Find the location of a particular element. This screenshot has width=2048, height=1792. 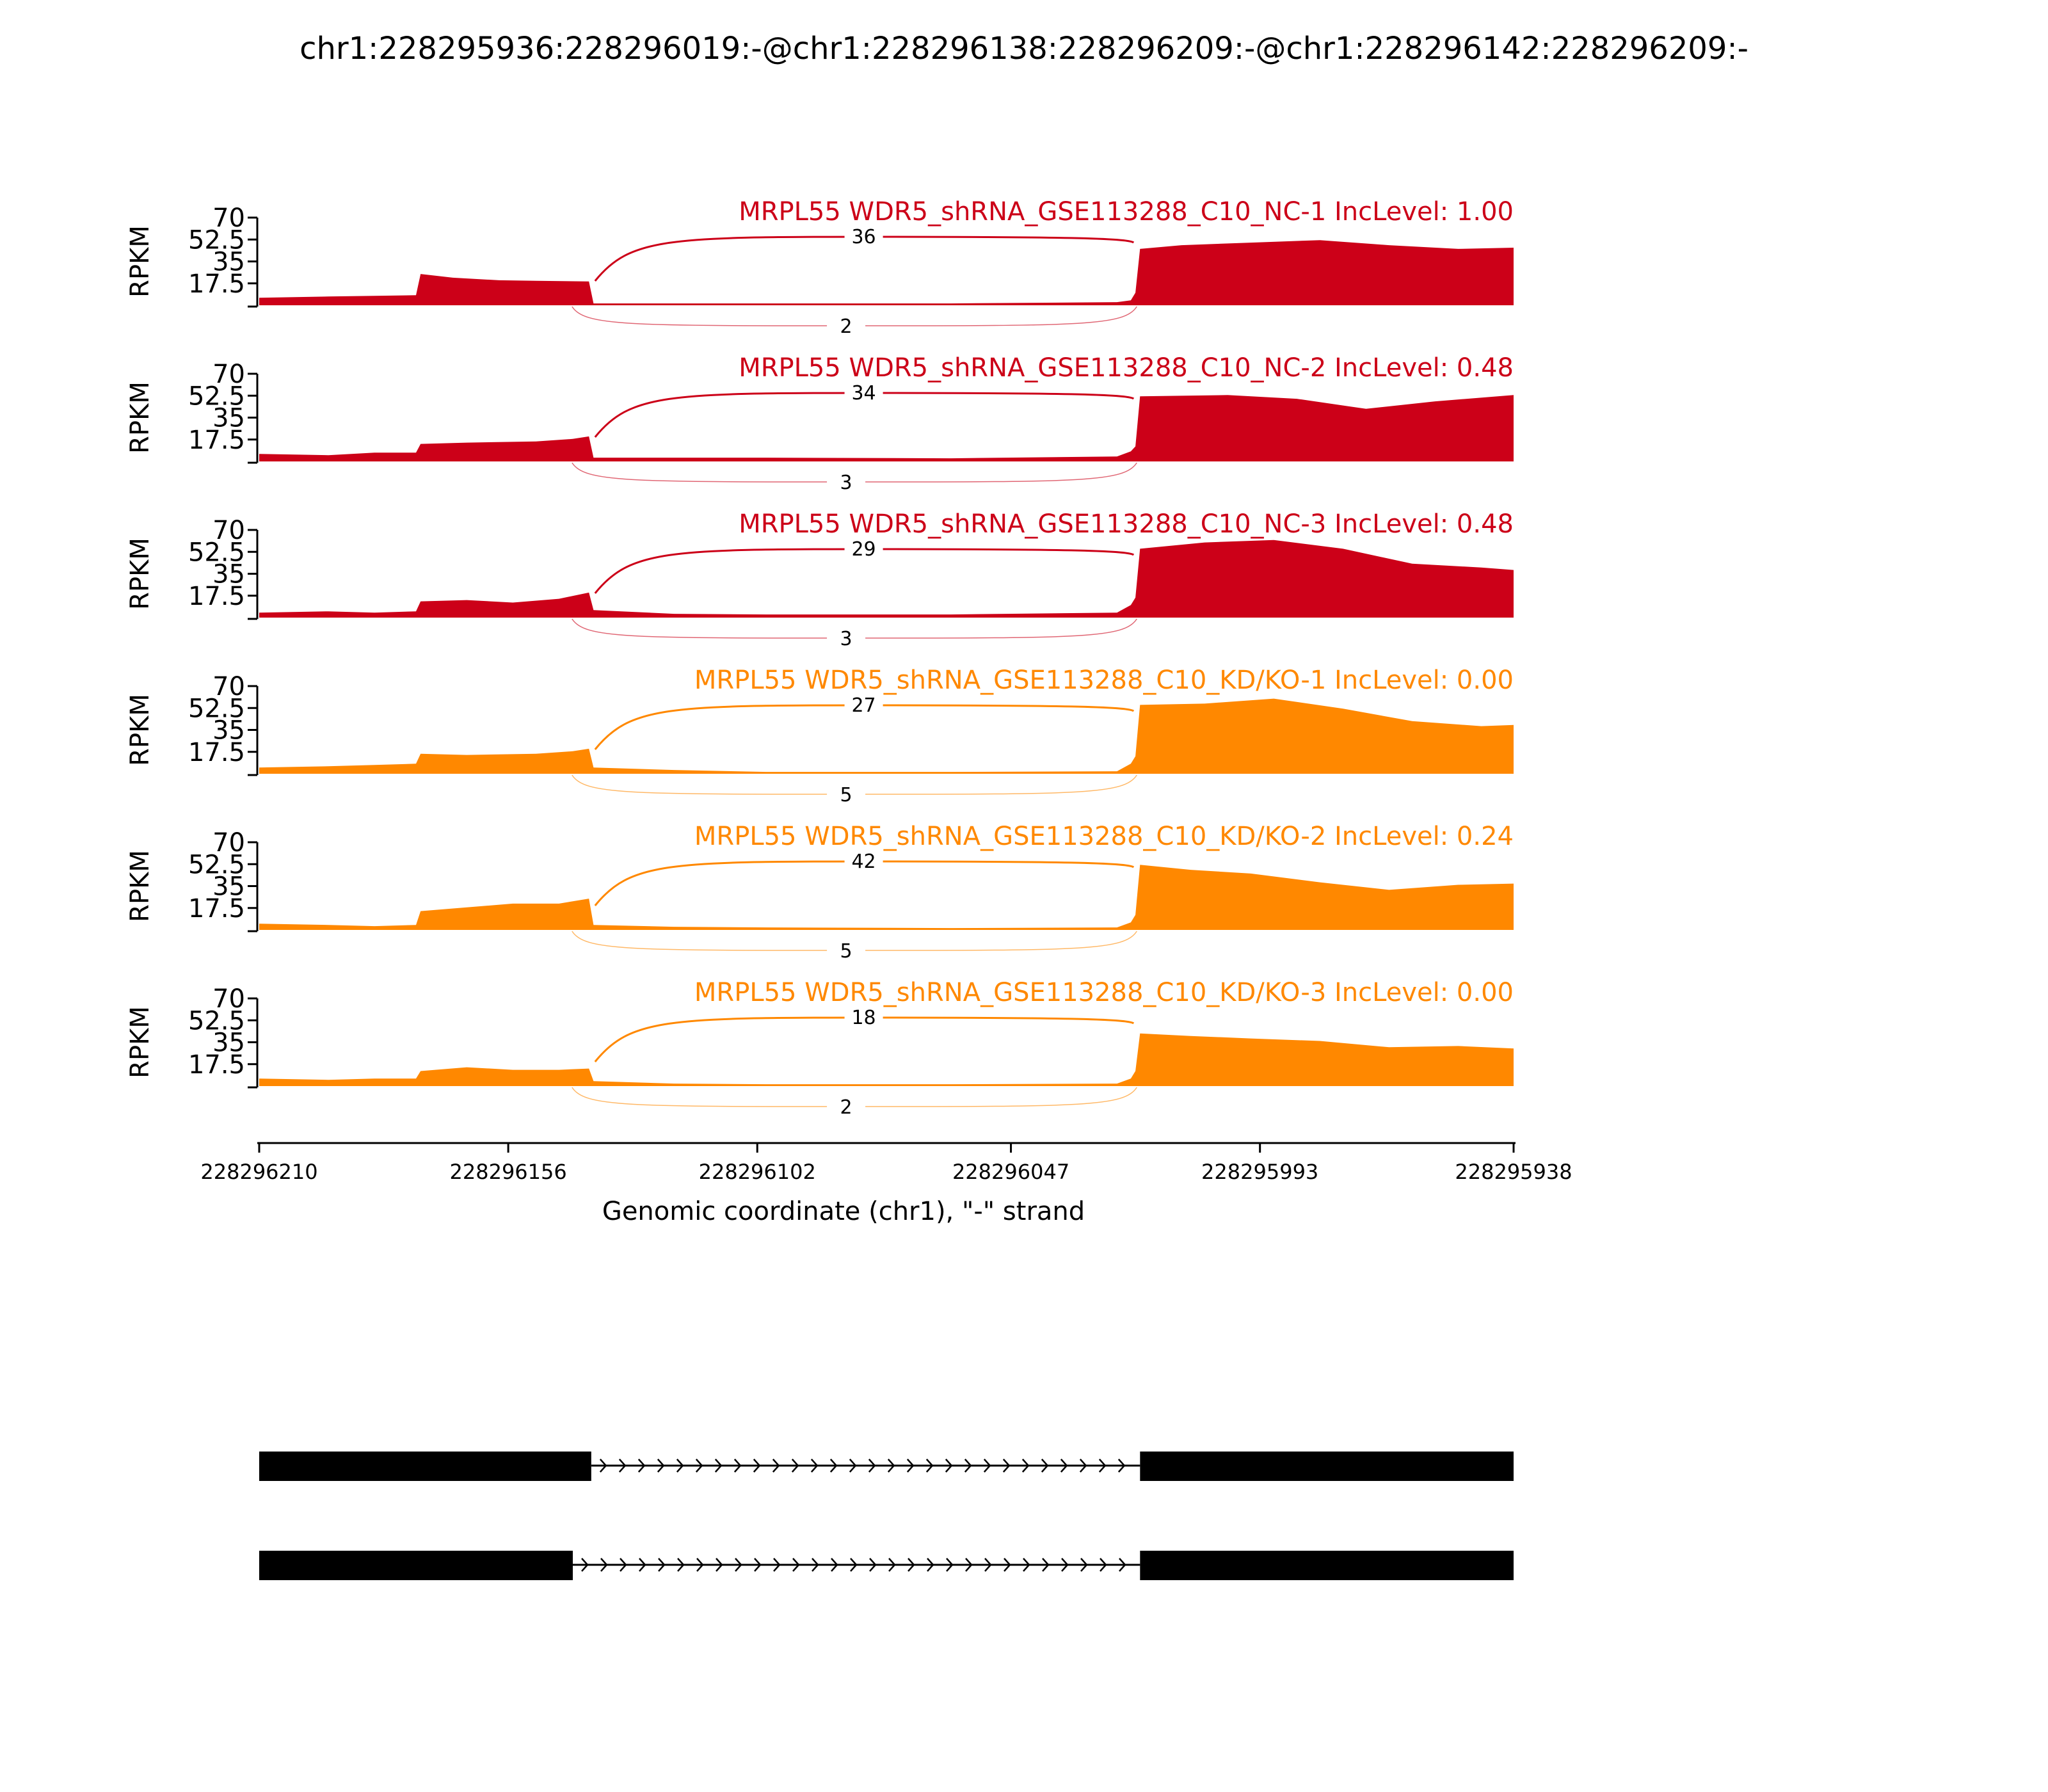

x-tick-label: 228295993 is located at coordinates (1259, 1172).